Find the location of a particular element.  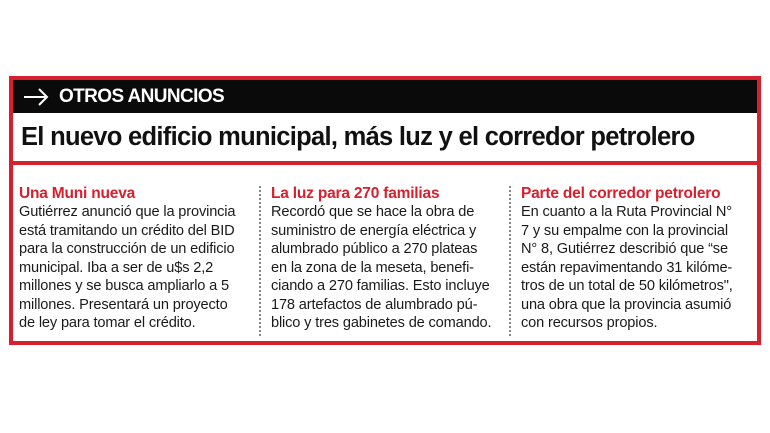

text-line: municipal. Iba a ser de u$s 2,2 is located at coordinates (116, 267).